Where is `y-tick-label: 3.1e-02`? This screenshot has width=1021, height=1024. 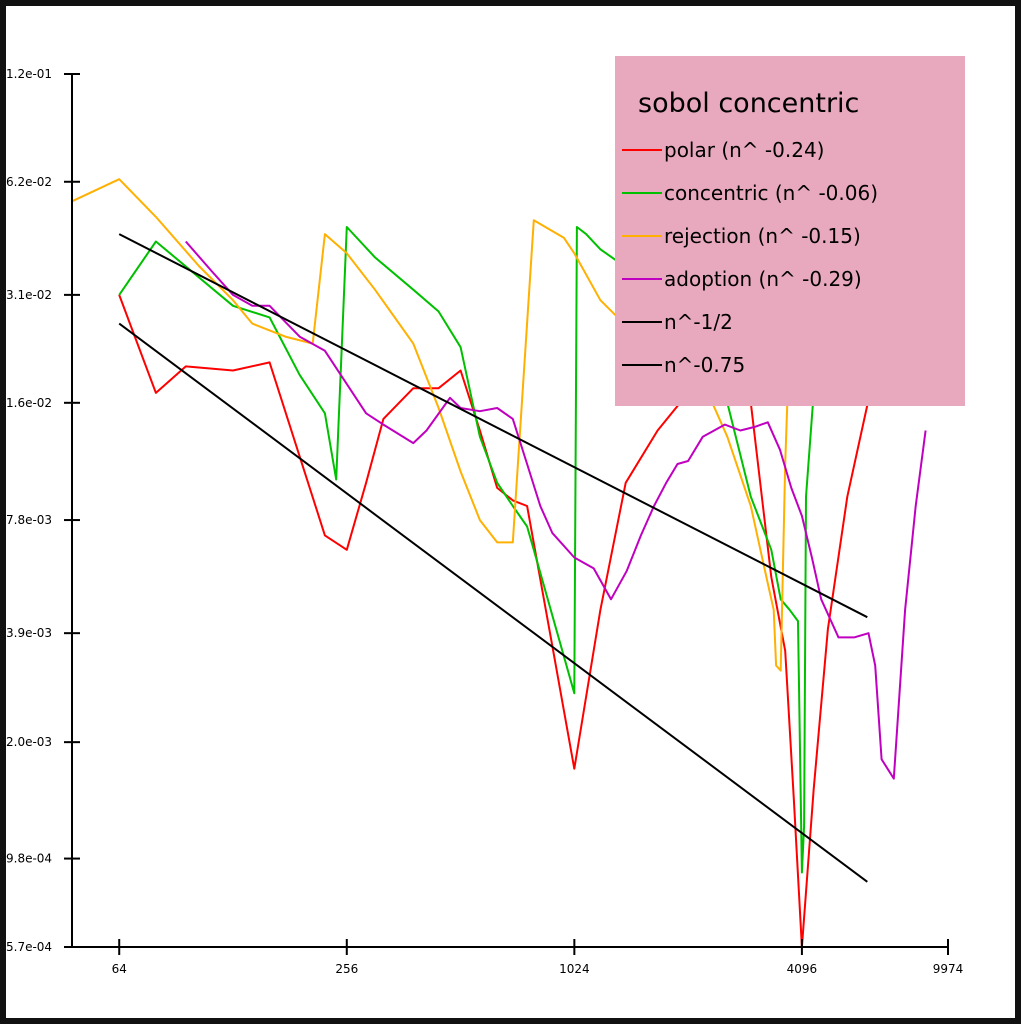 y-tick-label: 3.1e-02 is located at coordinates (29, 295).